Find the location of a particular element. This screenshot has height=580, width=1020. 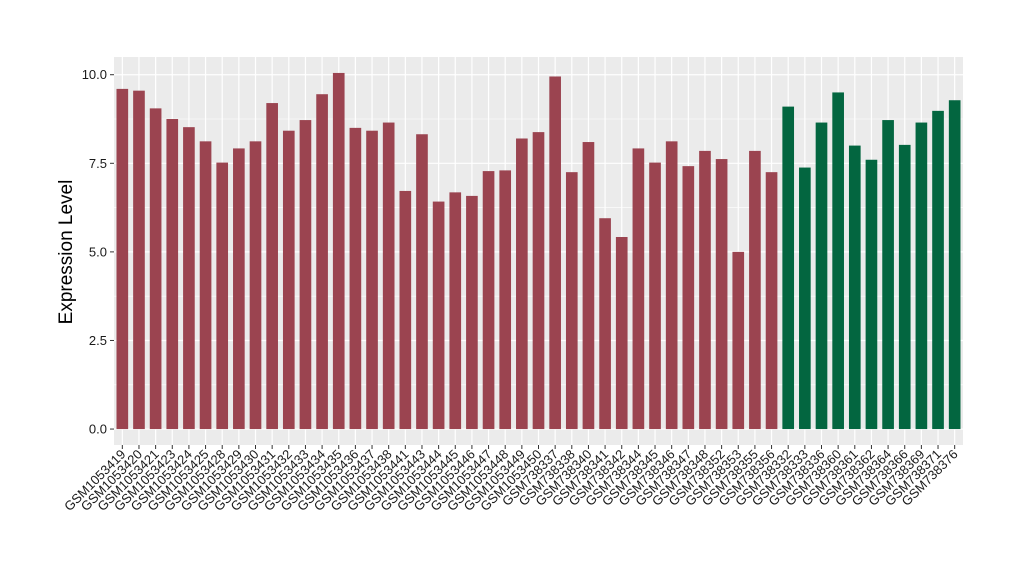

bar-GSM1053448 is located at coordinates (505, 300).